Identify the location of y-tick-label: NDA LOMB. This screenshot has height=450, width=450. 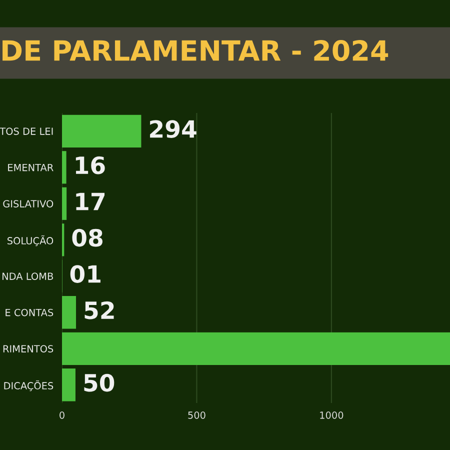
(27, 276).